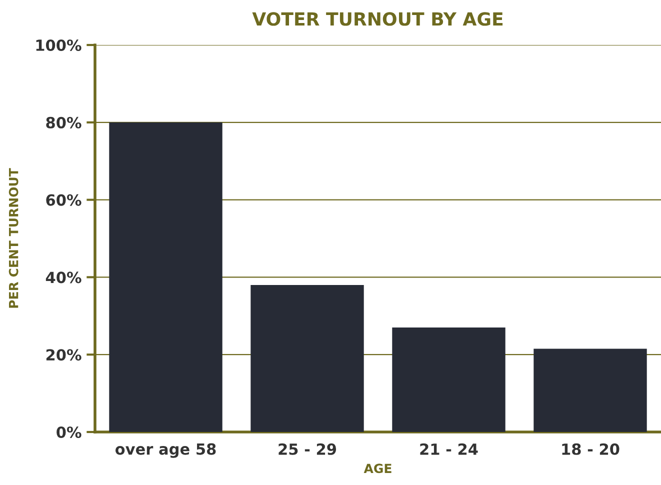 Image resolution: width=661 pixels, height=485 pixels. What do you see at coordinates (64, 278) in the screenshot?
I see `y-tick-label: 40%` at bounding box center [64, 278].